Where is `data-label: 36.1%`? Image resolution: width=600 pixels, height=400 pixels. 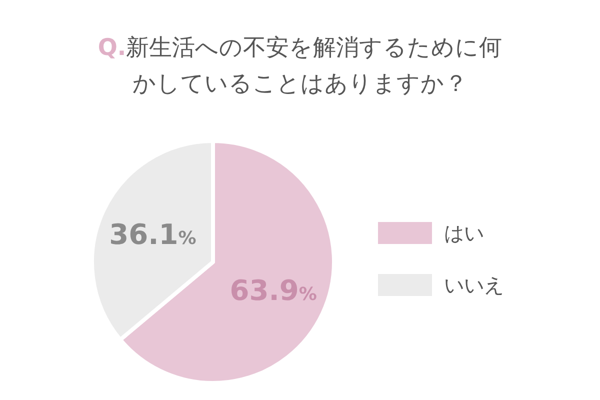 data-label: 36.1% is located at coordinates (152, 234).